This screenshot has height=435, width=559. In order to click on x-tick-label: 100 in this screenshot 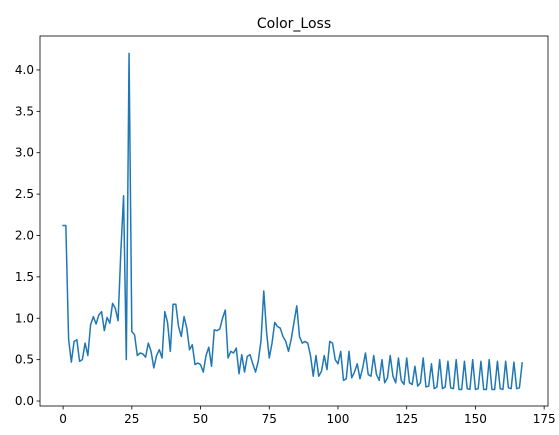, I will do `click(338, 419)`.